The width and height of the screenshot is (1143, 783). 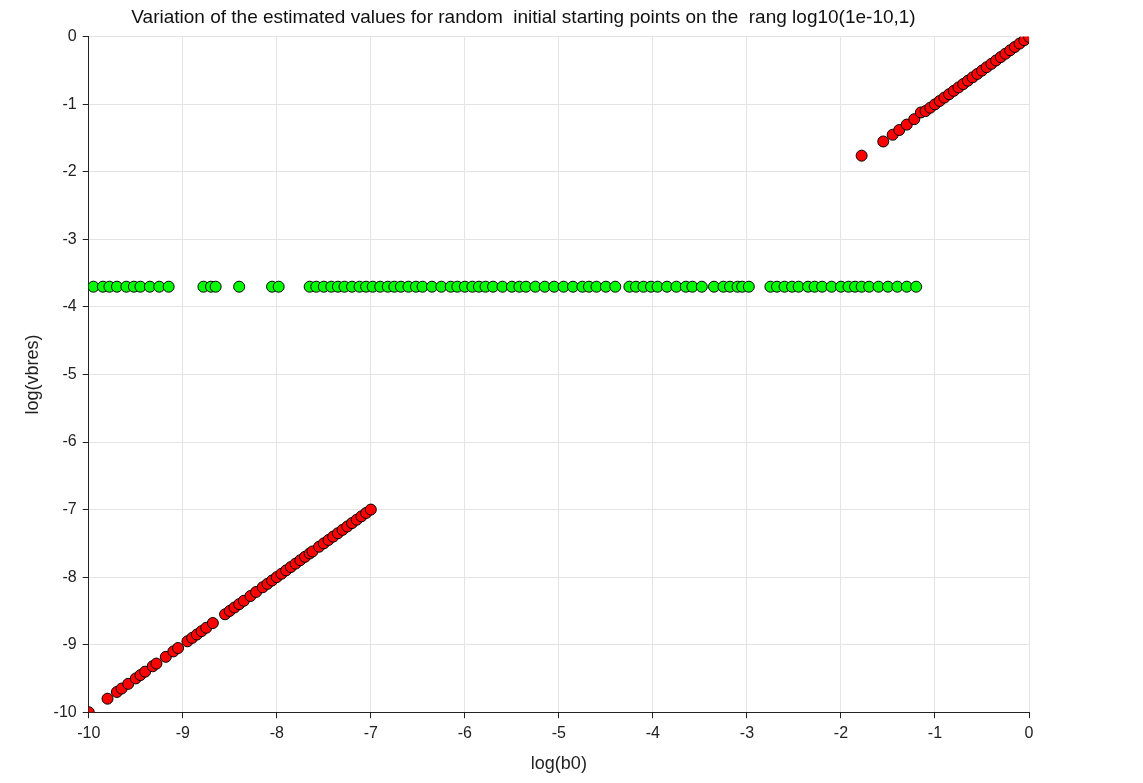 I want to click on y-tick-label: -7, so click(x=69, y=508).